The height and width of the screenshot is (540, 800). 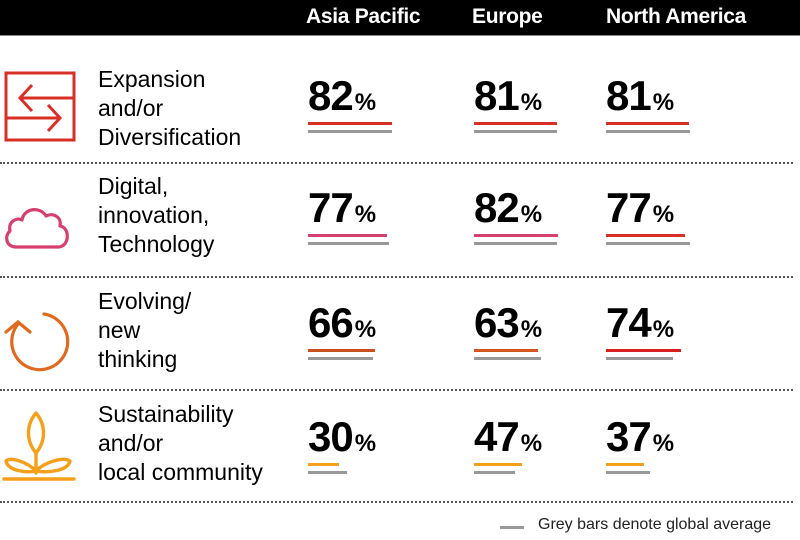 I want to click on label-line: Diversification, so click(x=170, y=137).